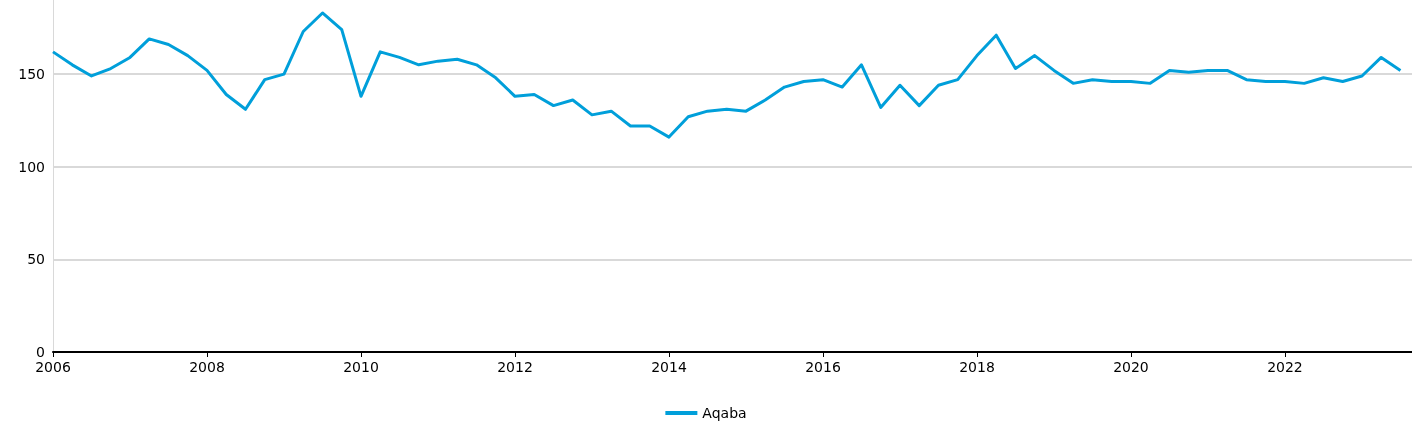 This screenshot has width=1412, height=425. What do you see at coordinates (31, 74) in the screenshot?
I see `y-tick-label: 150` at bounding box center [31, 74].